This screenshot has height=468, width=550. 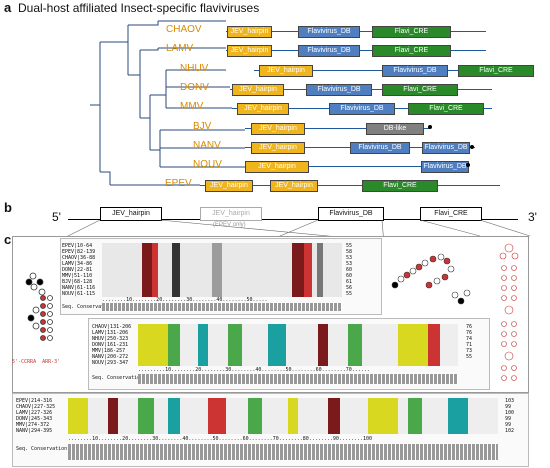 I want to click on seq-name: LAMV|227-326, so click(x=34, y=413).